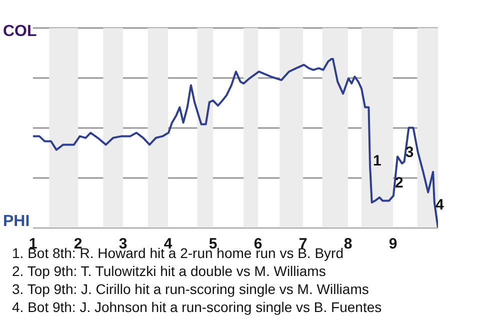 This screenshot has height=320, width=480. Describe the element at coordinates (16, 221) in the screenshot. I see `text: PHI` at that location.